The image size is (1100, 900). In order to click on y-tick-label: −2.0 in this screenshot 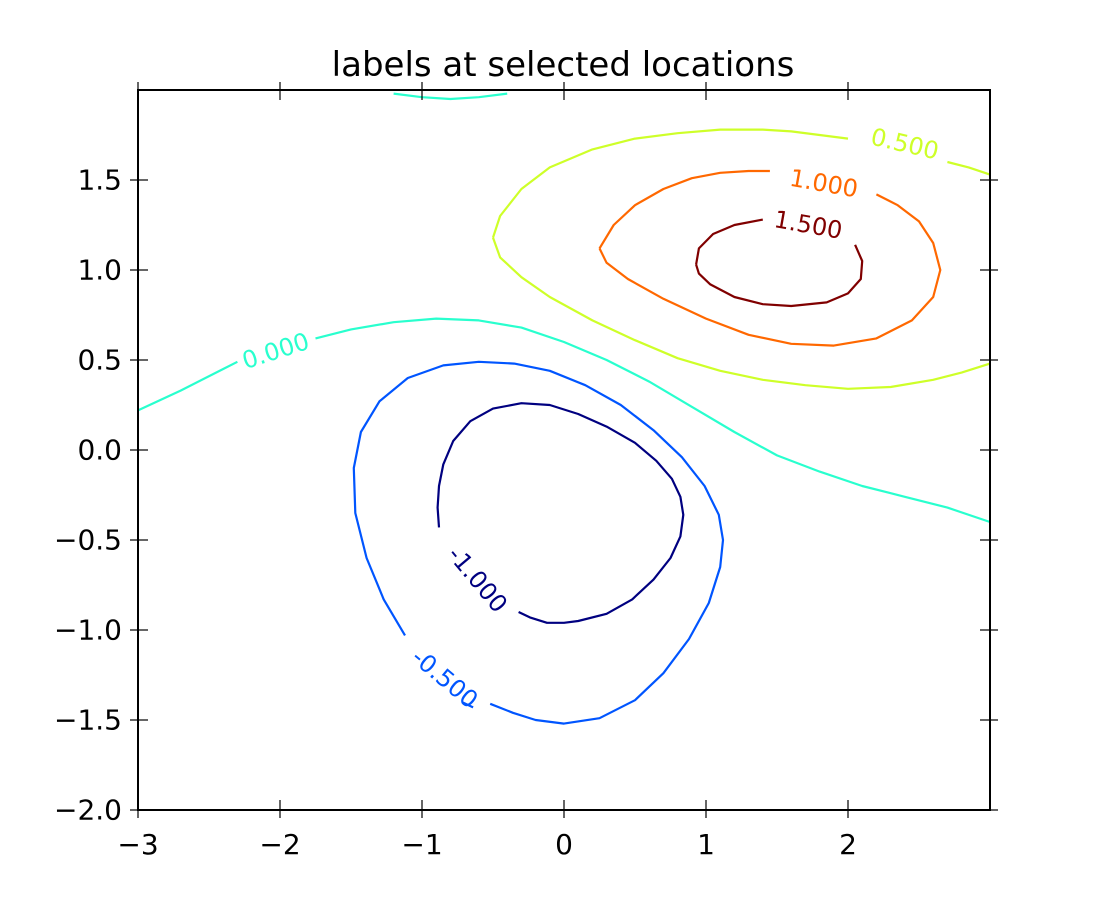, I will do `click(88, 810)`.